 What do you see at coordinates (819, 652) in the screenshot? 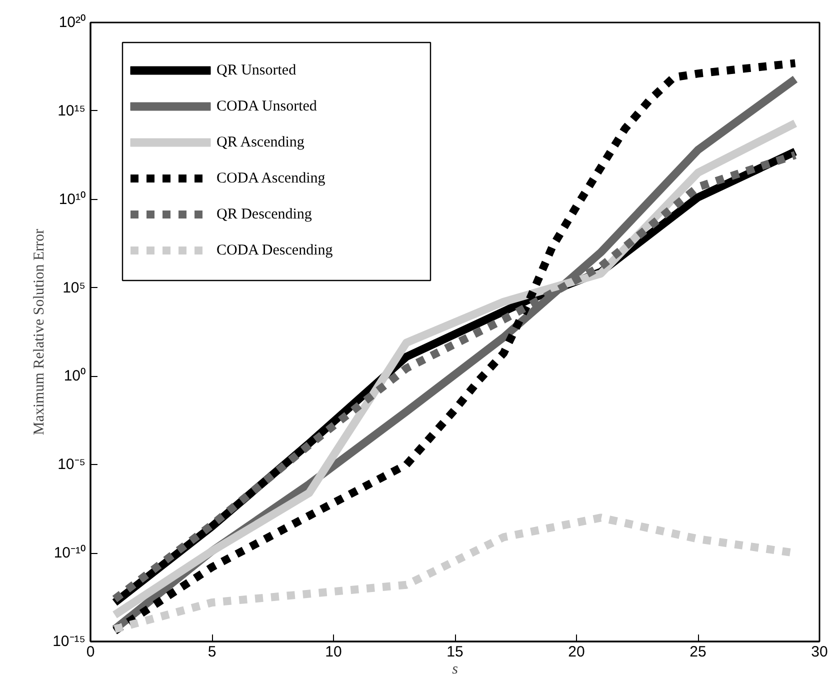
I see `x-tick-label: 30` at bounding box center [819, 652].